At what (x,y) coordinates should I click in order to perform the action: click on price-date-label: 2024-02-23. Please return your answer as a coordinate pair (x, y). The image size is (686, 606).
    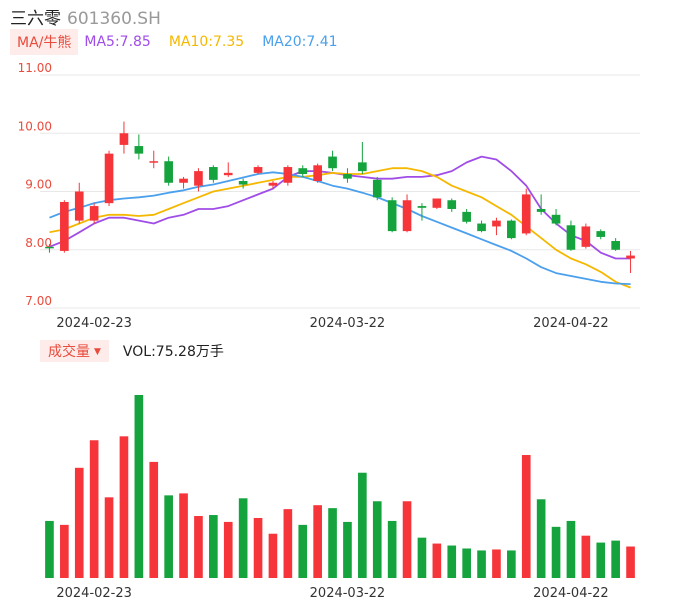
    Looking at the image, I should click on (94, 323).